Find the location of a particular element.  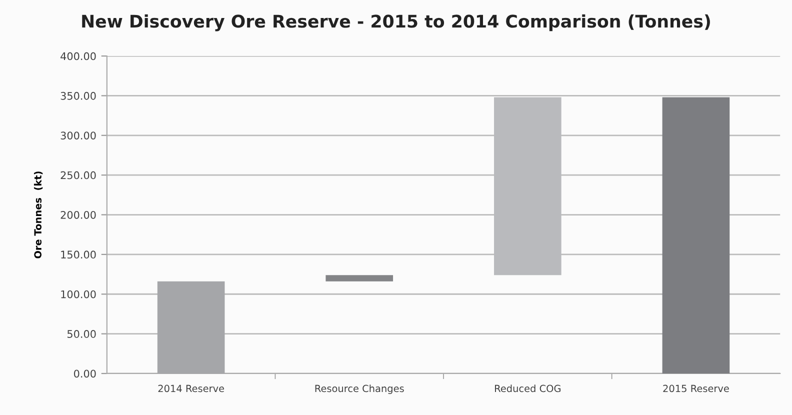

x-tick-label: Reduced COG is located at coordinates (527, 388).